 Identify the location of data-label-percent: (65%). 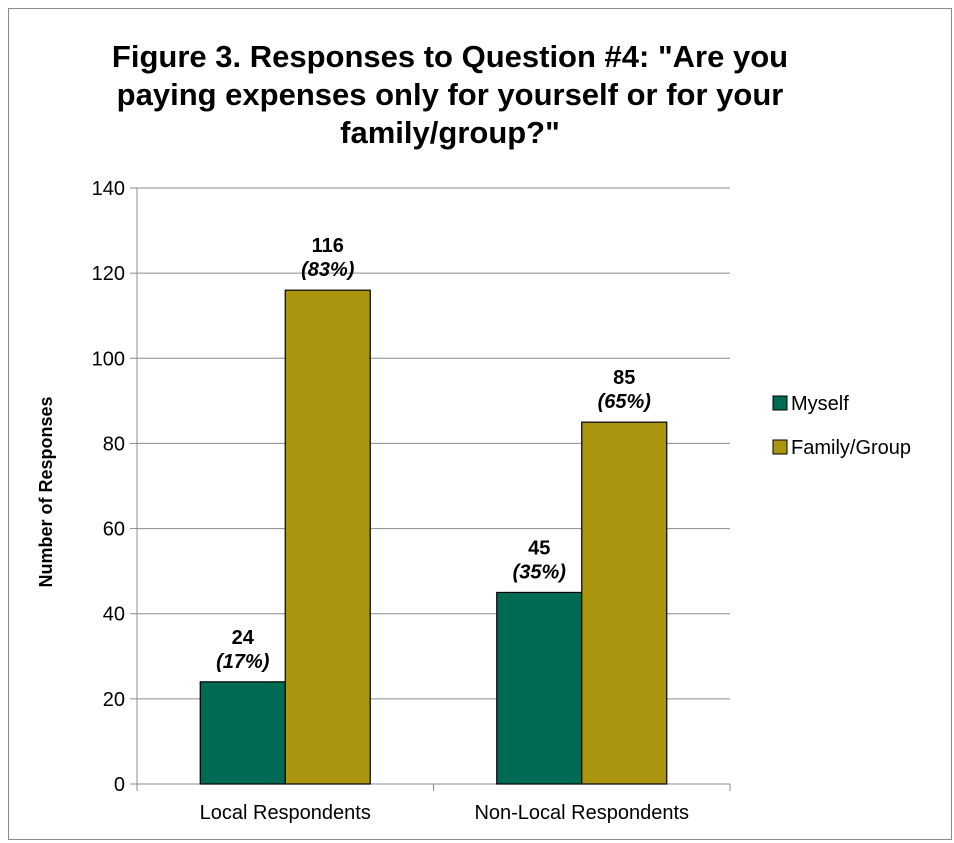
(625, 402).